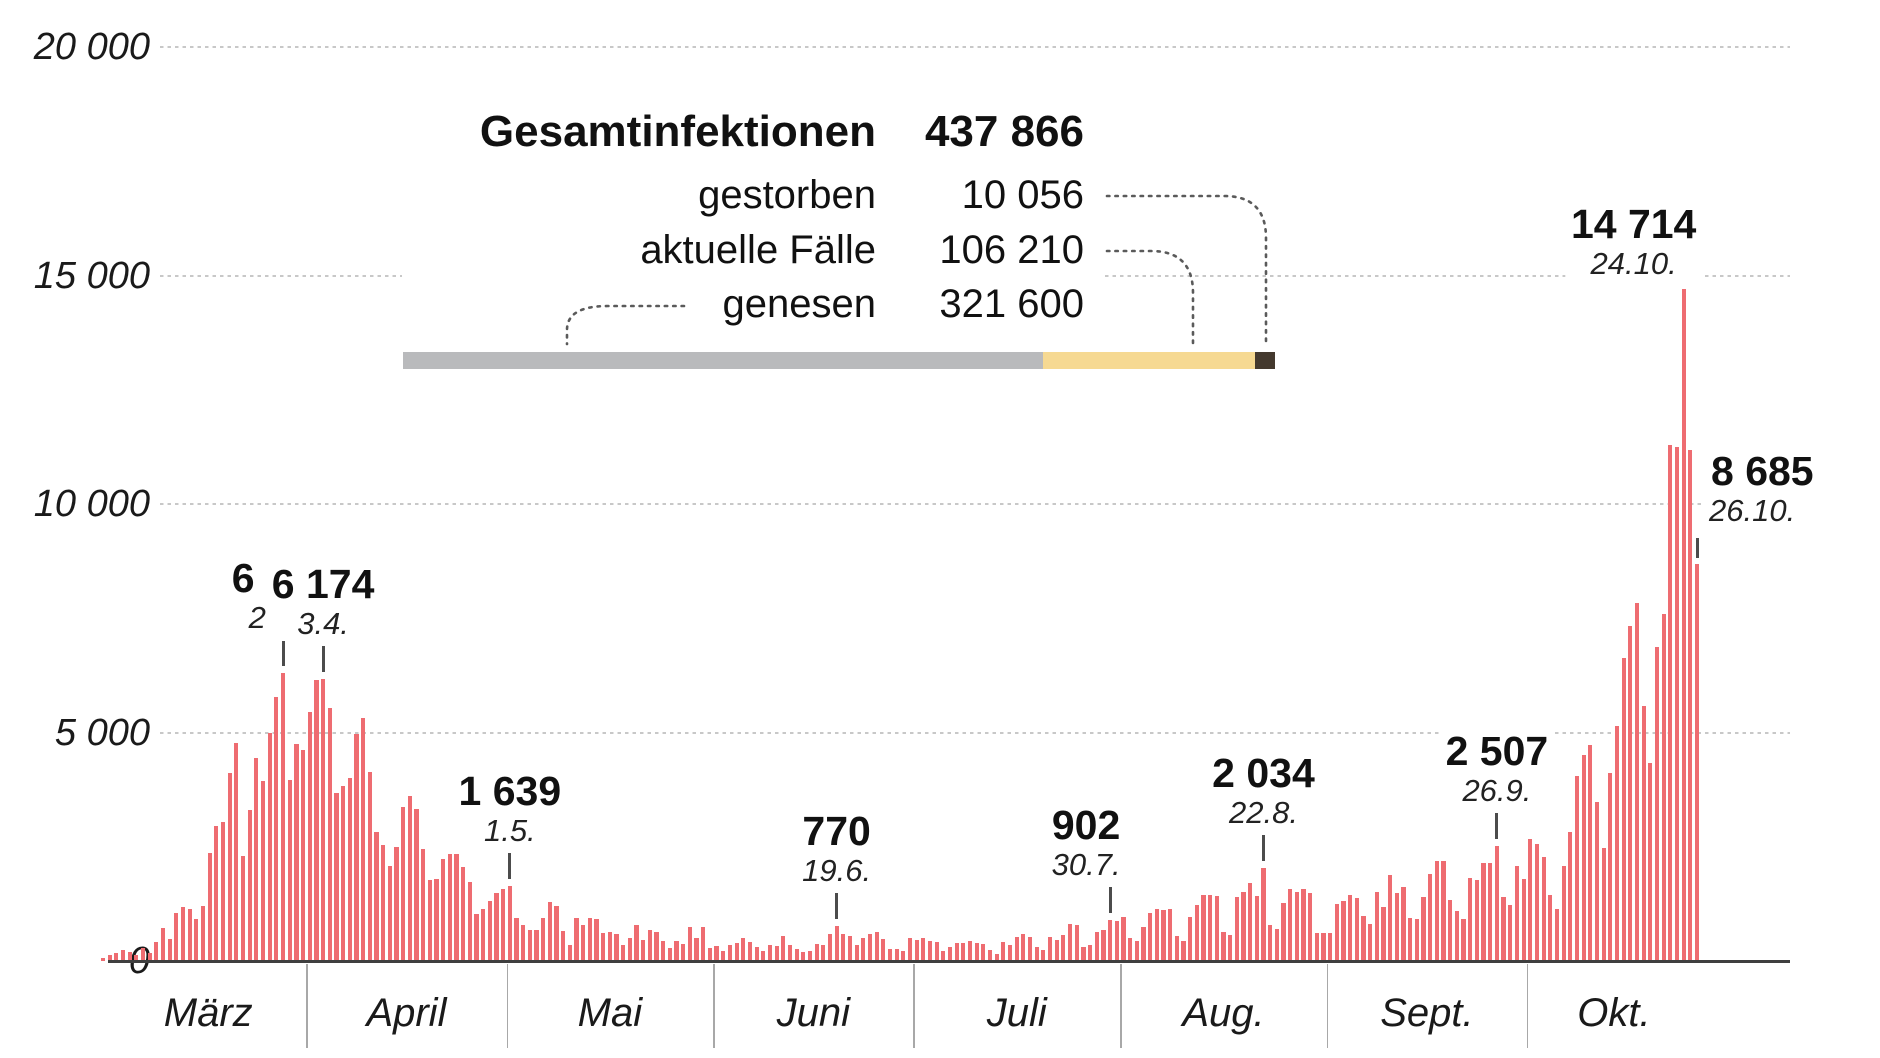  Describe the element at coordinates (1263, 773) in the screenshot. I see `annotation-value: 2 034` at that location.